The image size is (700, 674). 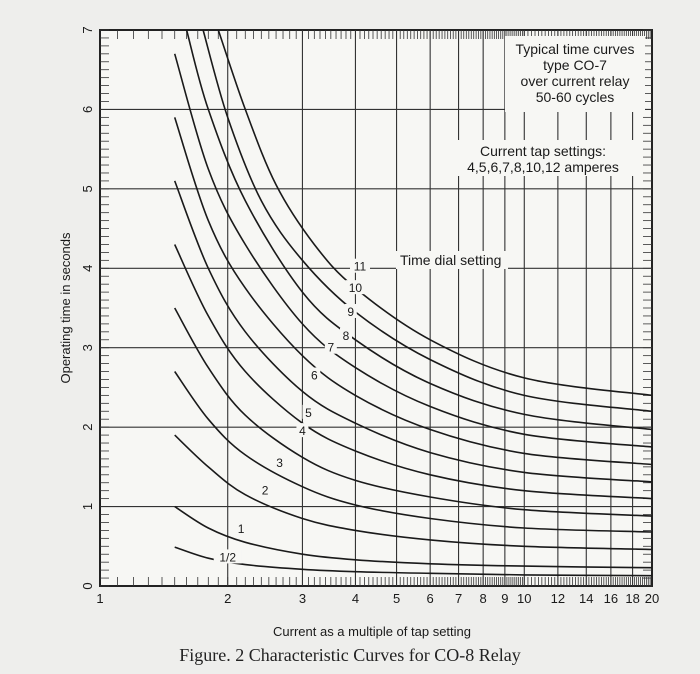 I want to click on x-tick-label: 5, so click(x=396, y=598).